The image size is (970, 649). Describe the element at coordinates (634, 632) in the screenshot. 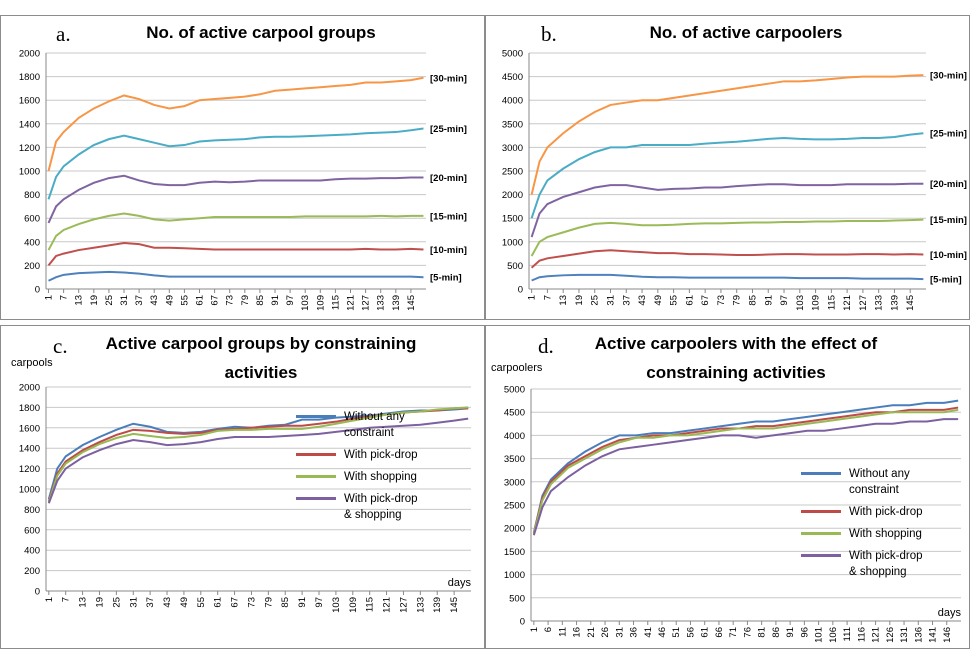

I see `x-tick-label: 36` at that location.